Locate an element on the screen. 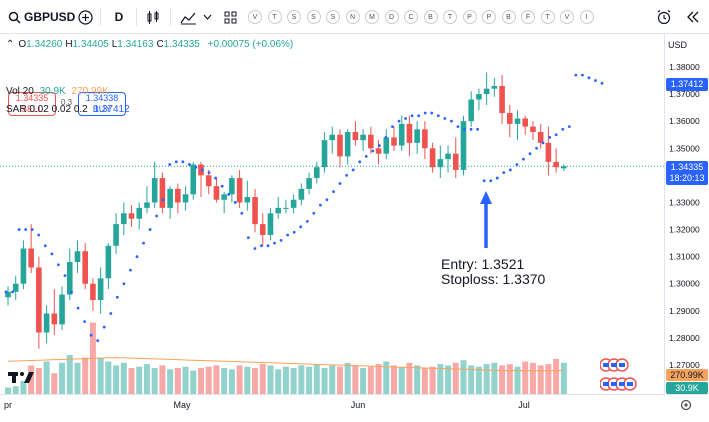  toolbar-letter-button: F is located at coordinates (528, 17).